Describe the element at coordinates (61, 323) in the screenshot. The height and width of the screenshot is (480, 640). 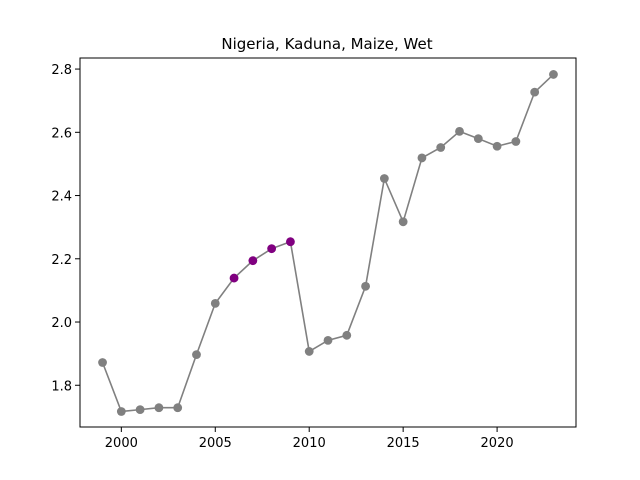
I see `y-tick-label: 2.0` at that location.